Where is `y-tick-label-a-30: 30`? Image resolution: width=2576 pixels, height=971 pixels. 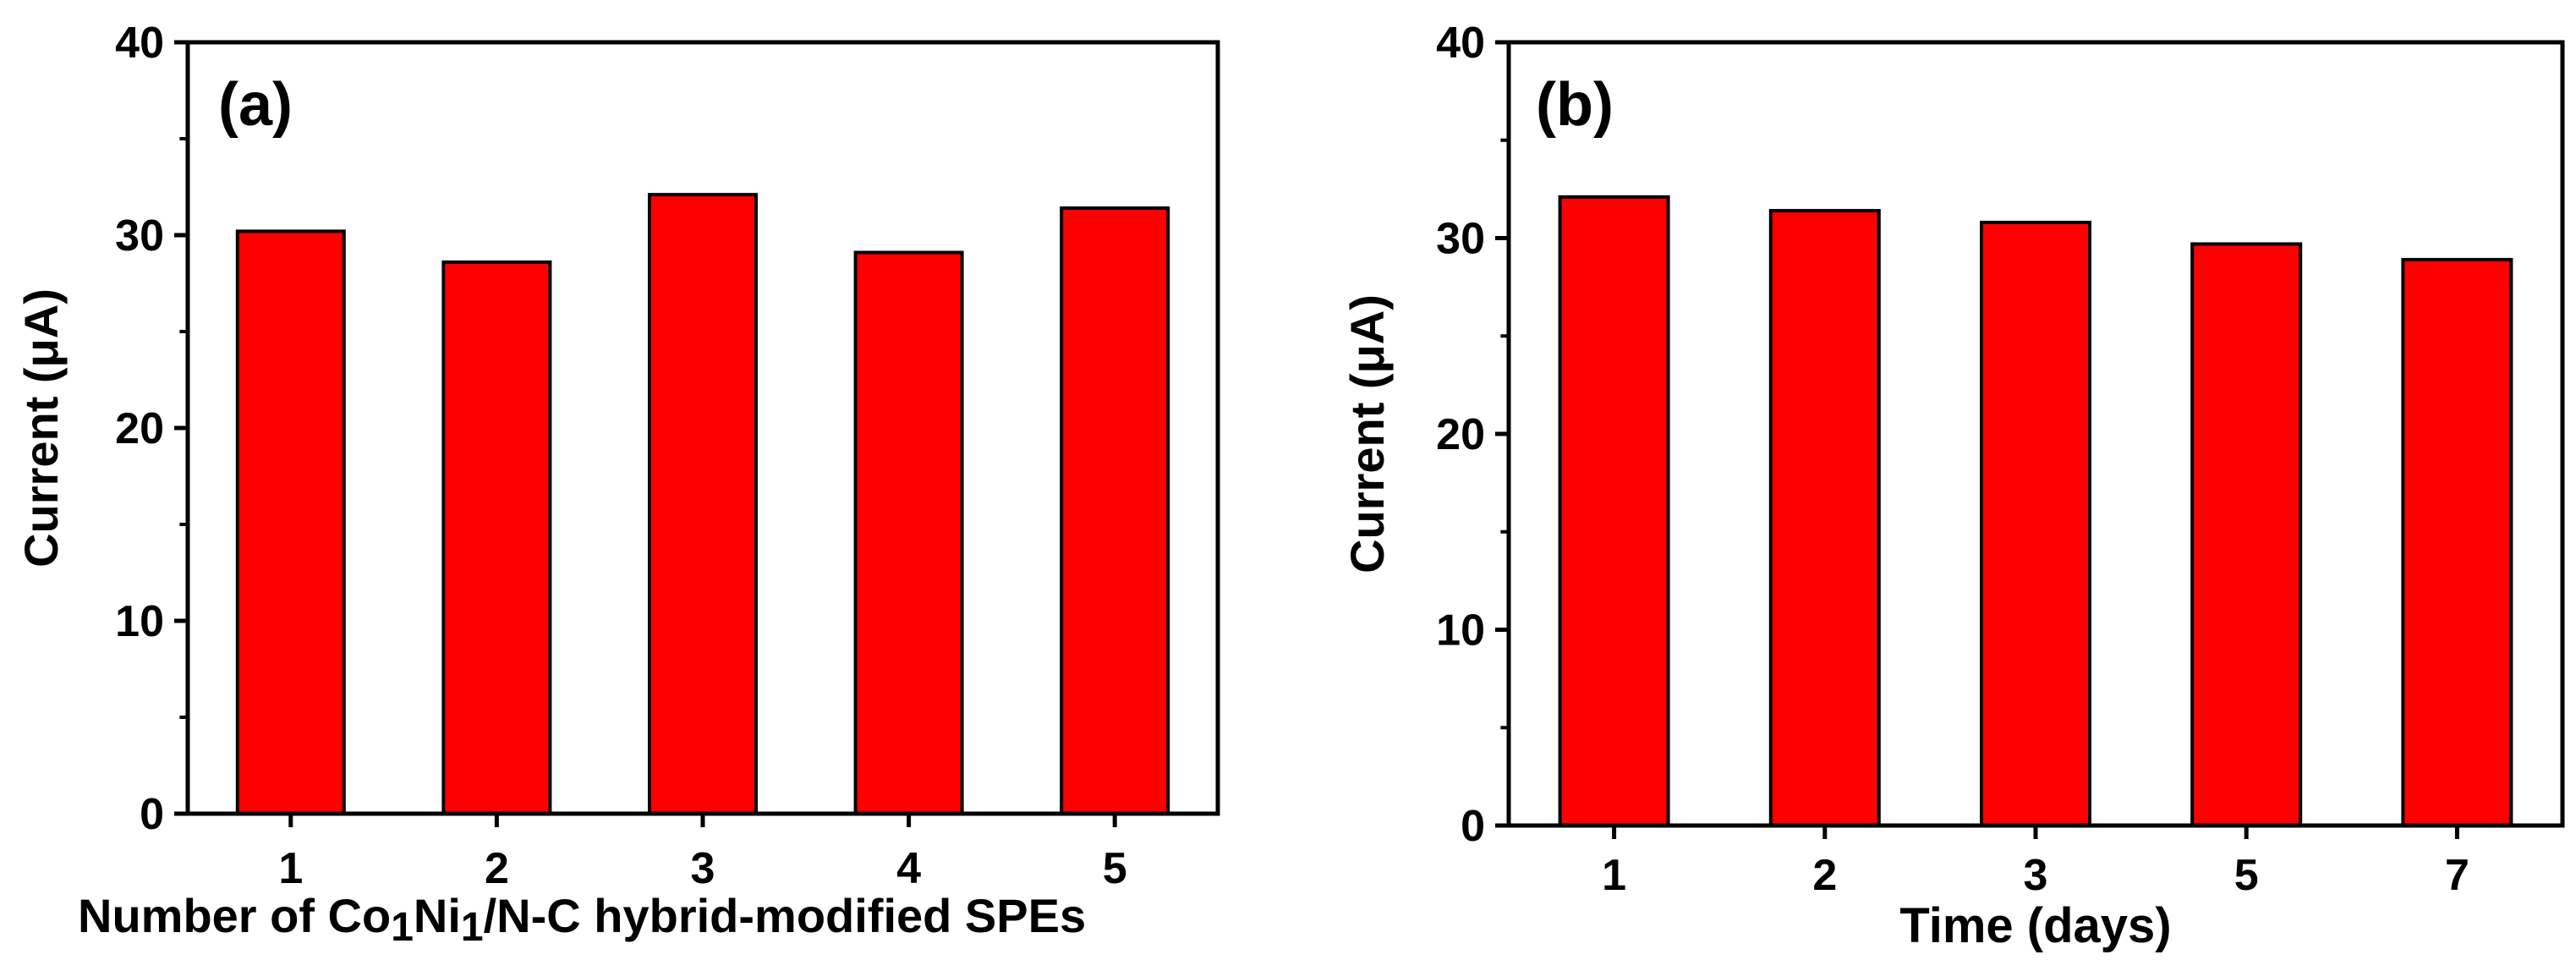 y-tick-label-a-30: 30 is located at coordinates (139, 236).